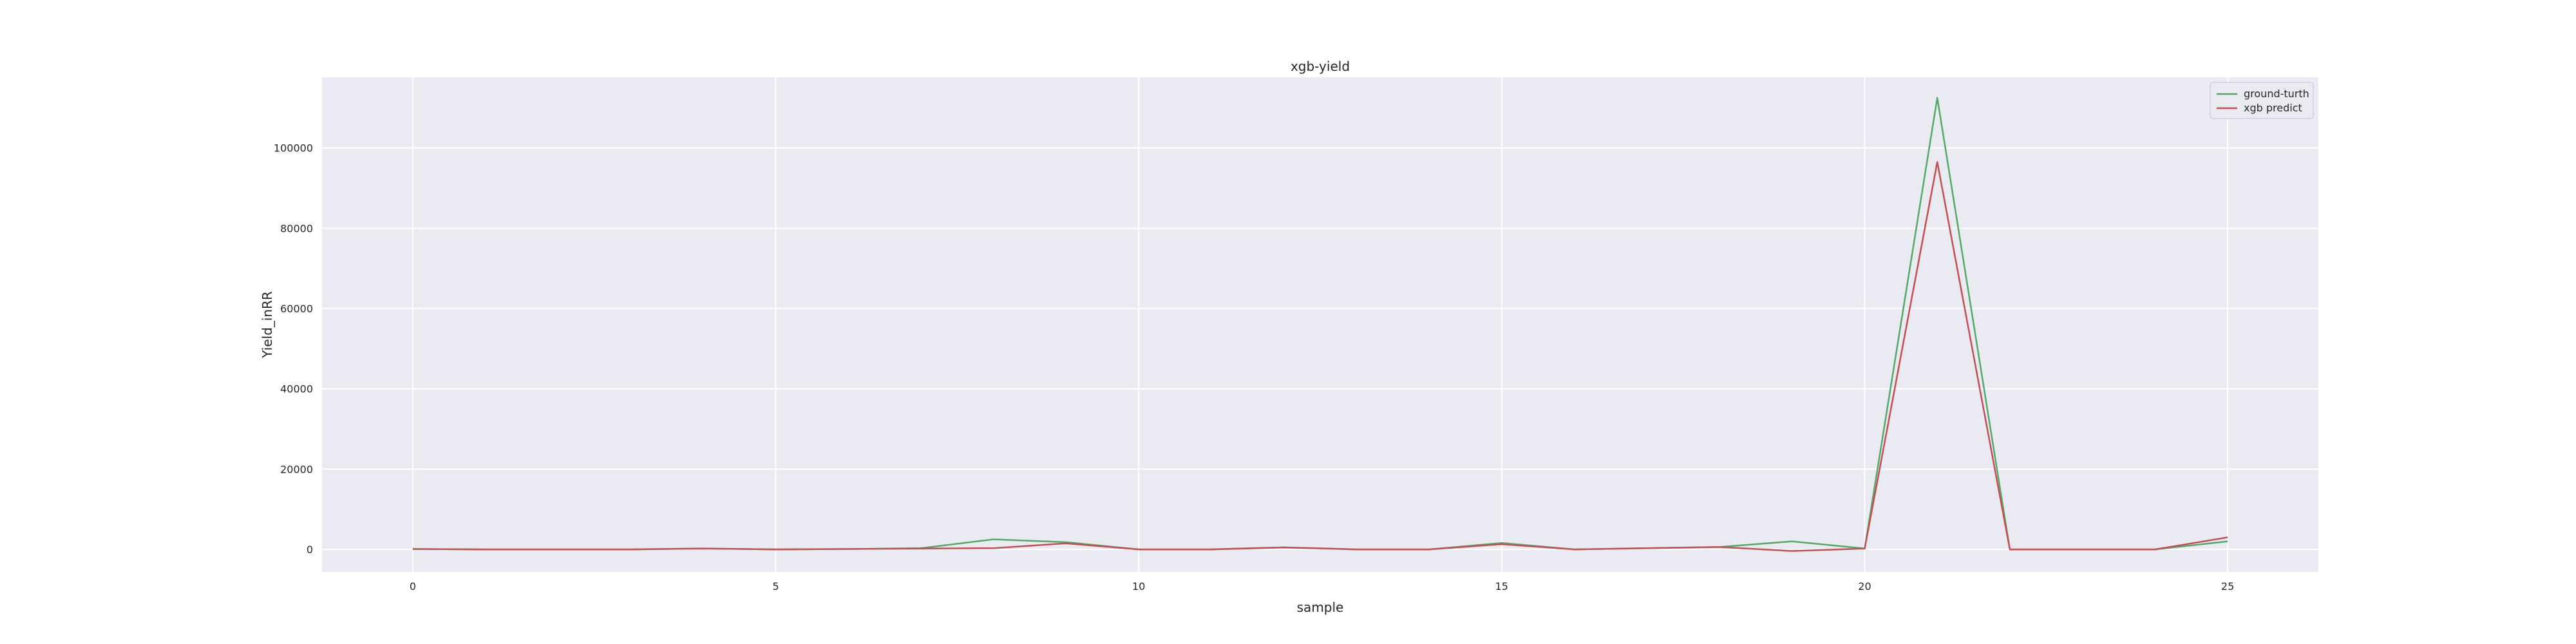 This screenshot has width=2576, height=644. I want to click on x-tick-label: 0, so click(413, 586).